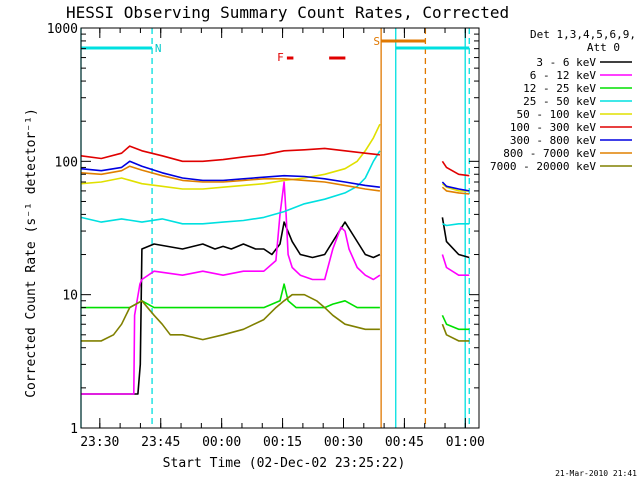  Describe the element at coordinates (603, 47) in the screenshot. I see `legend-attenuator: Att 0` at that location.